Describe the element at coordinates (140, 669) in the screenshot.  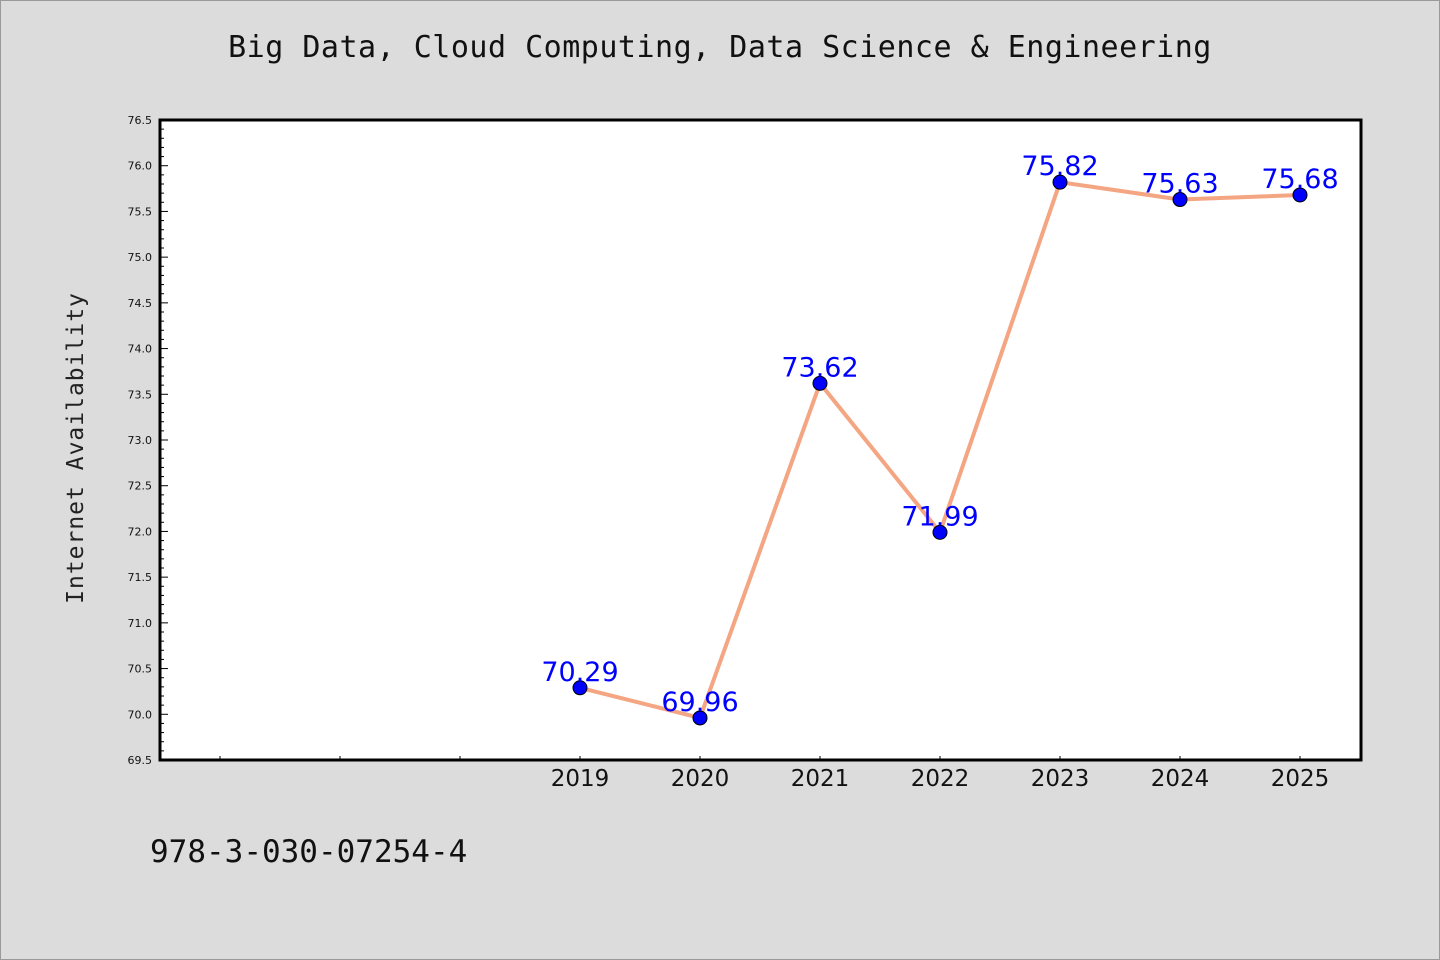
I see `y-tick-label: 70.5` at that location.